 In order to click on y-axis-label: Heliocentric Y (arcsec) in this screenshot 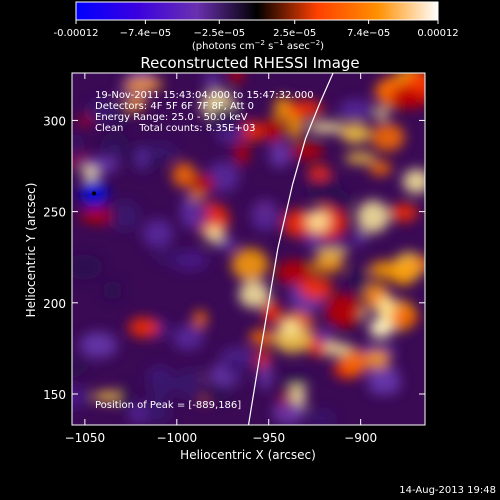, I will do `click(31, 250)`.